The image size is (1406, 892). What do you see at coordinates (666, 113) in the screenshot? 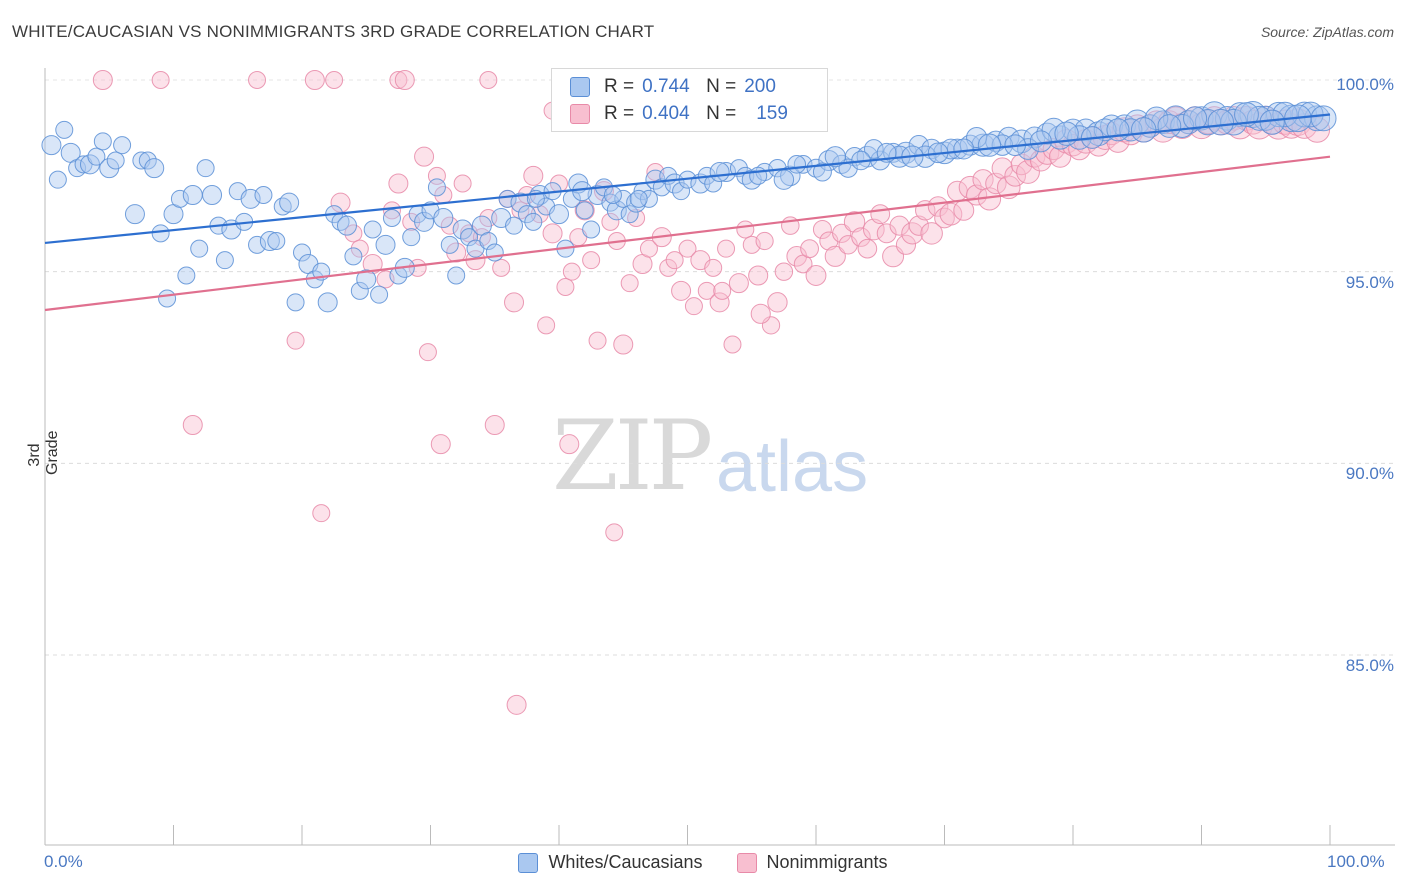
I see `nonimm-r-value: 0.404` at bounding box center [666, 113].